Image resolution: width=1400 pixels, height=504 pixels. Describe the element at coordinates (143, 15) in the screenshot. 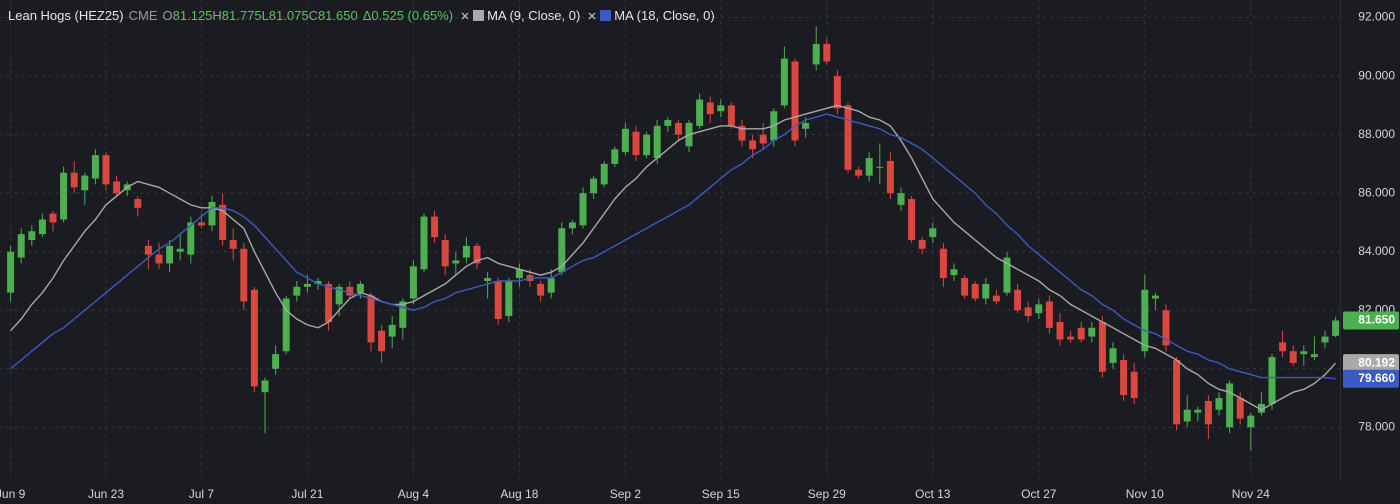

I see `exchange: CME` at that location.